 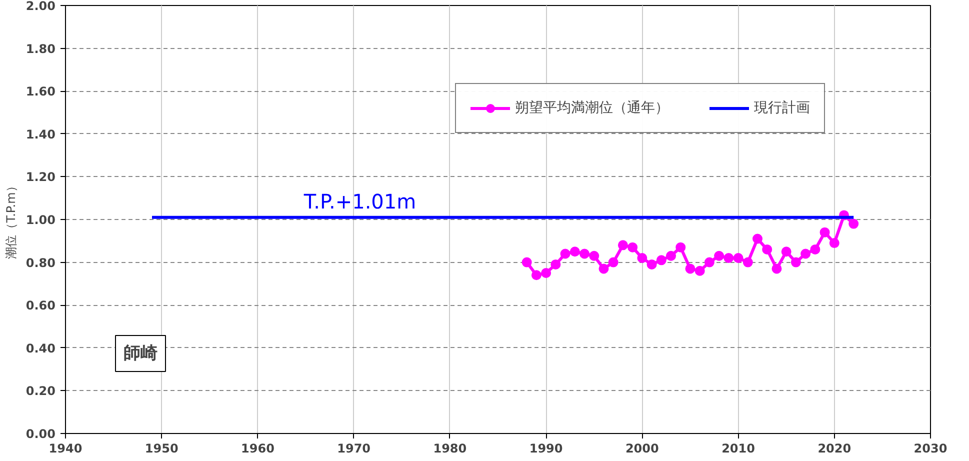 I want to click on x-tick-label: 2000, so click(x=642, y=449).